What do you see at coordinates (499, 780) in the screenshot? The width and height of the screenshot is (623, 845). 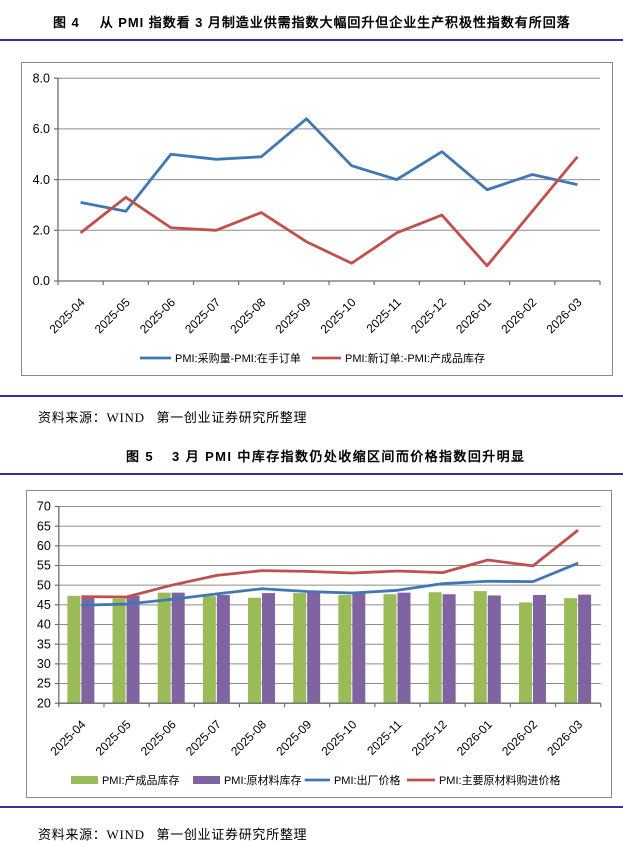 I see `svg-text: PMI:主要原材料购进价格` at bounding box center [499, 780].